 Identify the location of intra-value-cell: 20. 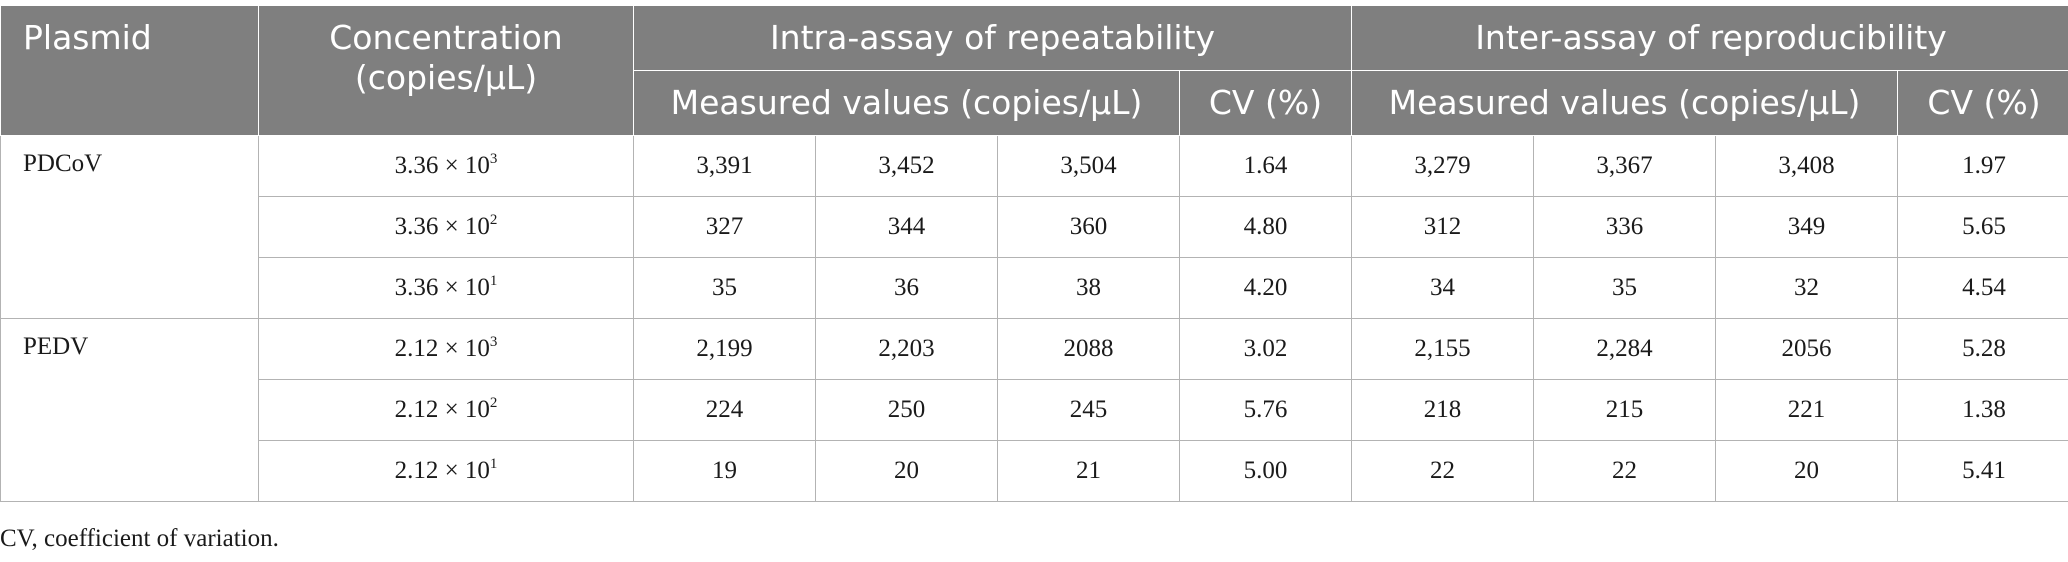
(906, 471).